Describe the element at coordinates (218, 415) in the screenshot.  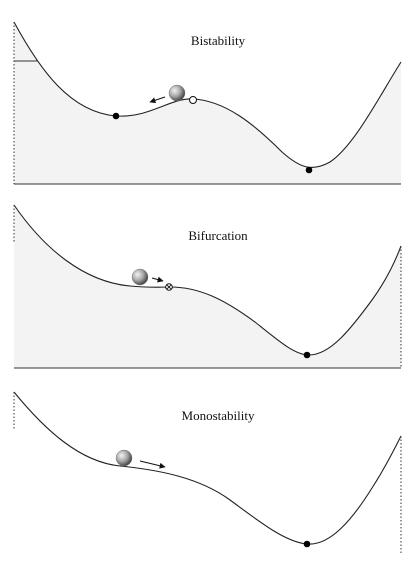
I see `panel-title: Monostability` at that location.